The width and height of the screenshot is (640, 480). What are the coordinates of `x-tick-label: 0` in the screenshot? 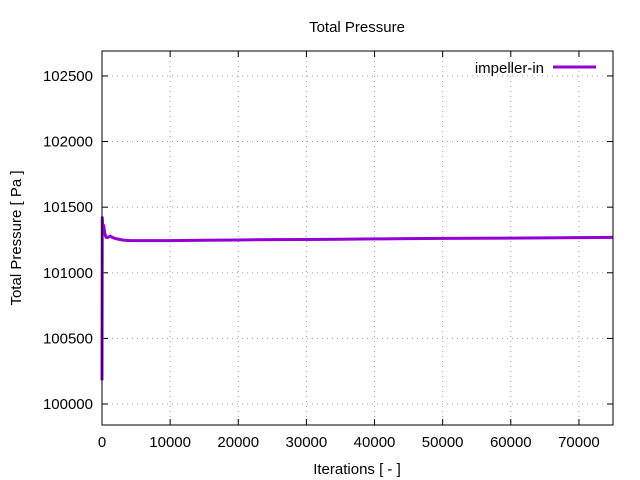 It's located at (102, 442).